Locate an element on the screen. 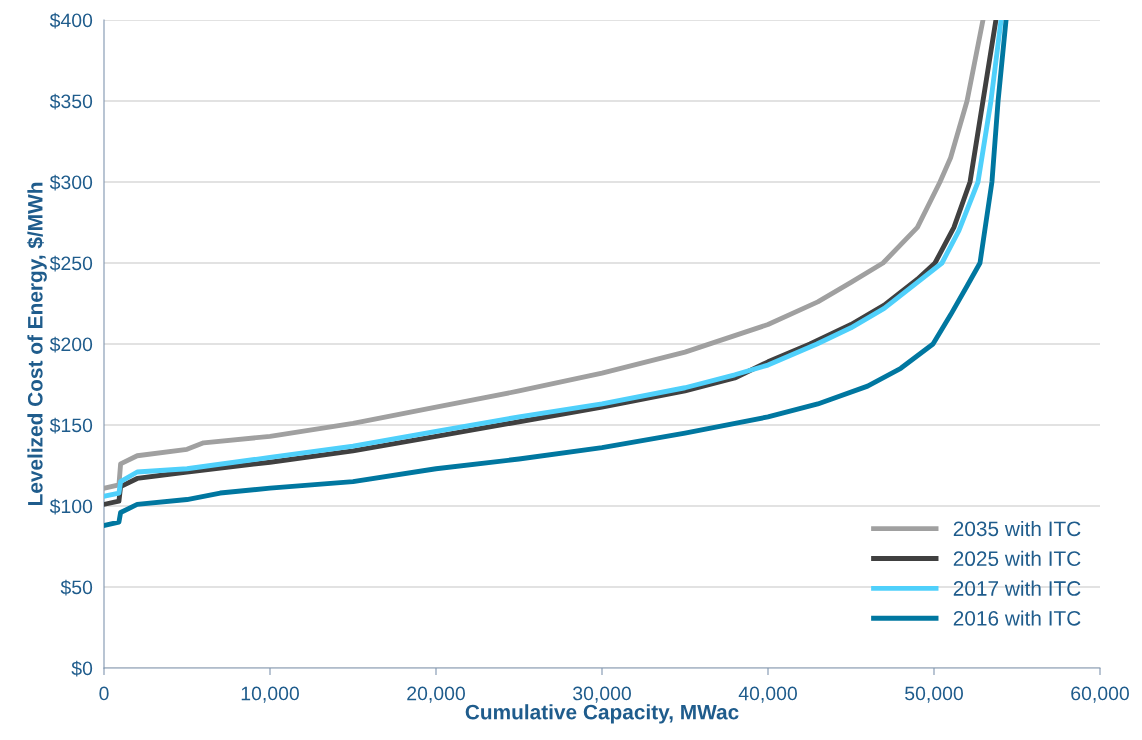  y-tick-label: $250 is located at coordinates (71, 263).